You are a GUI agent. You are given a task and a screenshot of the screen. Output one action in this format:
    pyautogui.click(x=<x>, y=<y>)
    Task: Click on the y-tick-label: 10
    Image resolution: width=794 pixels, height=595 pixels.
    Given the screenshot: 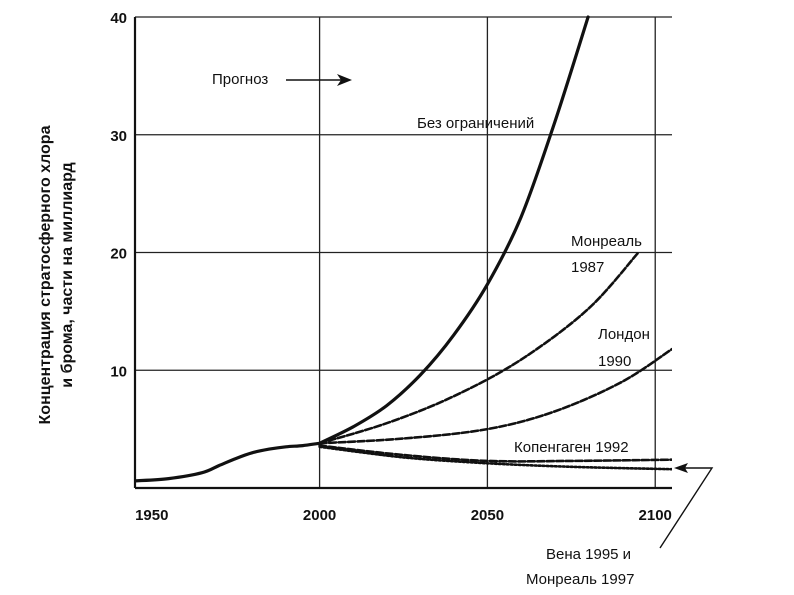 What is the action you would take?
    pyautogui.click(x=118, y=371)
    